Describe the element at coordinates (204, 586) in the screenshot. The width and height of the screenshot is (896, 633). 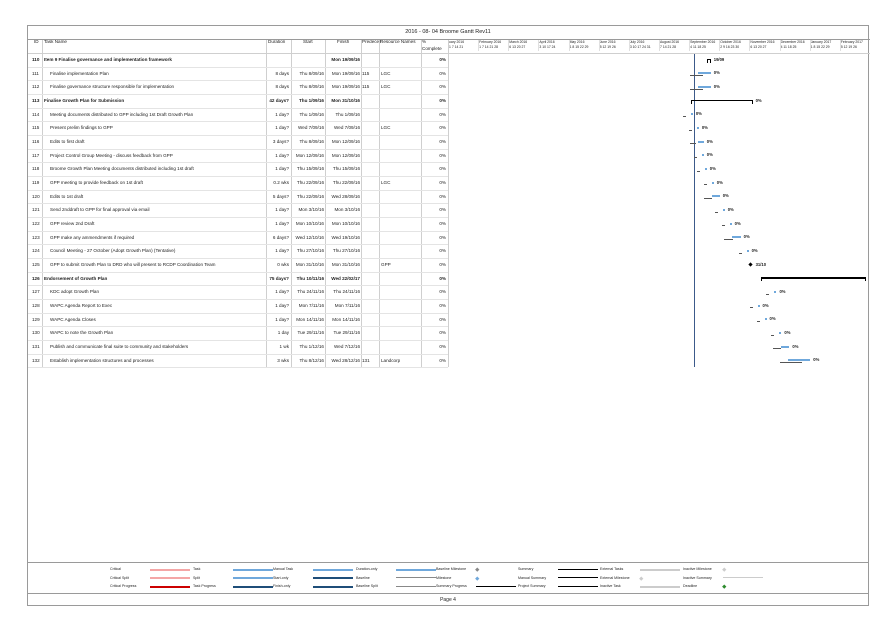
I see `legend-label: Task Progress` at that location.